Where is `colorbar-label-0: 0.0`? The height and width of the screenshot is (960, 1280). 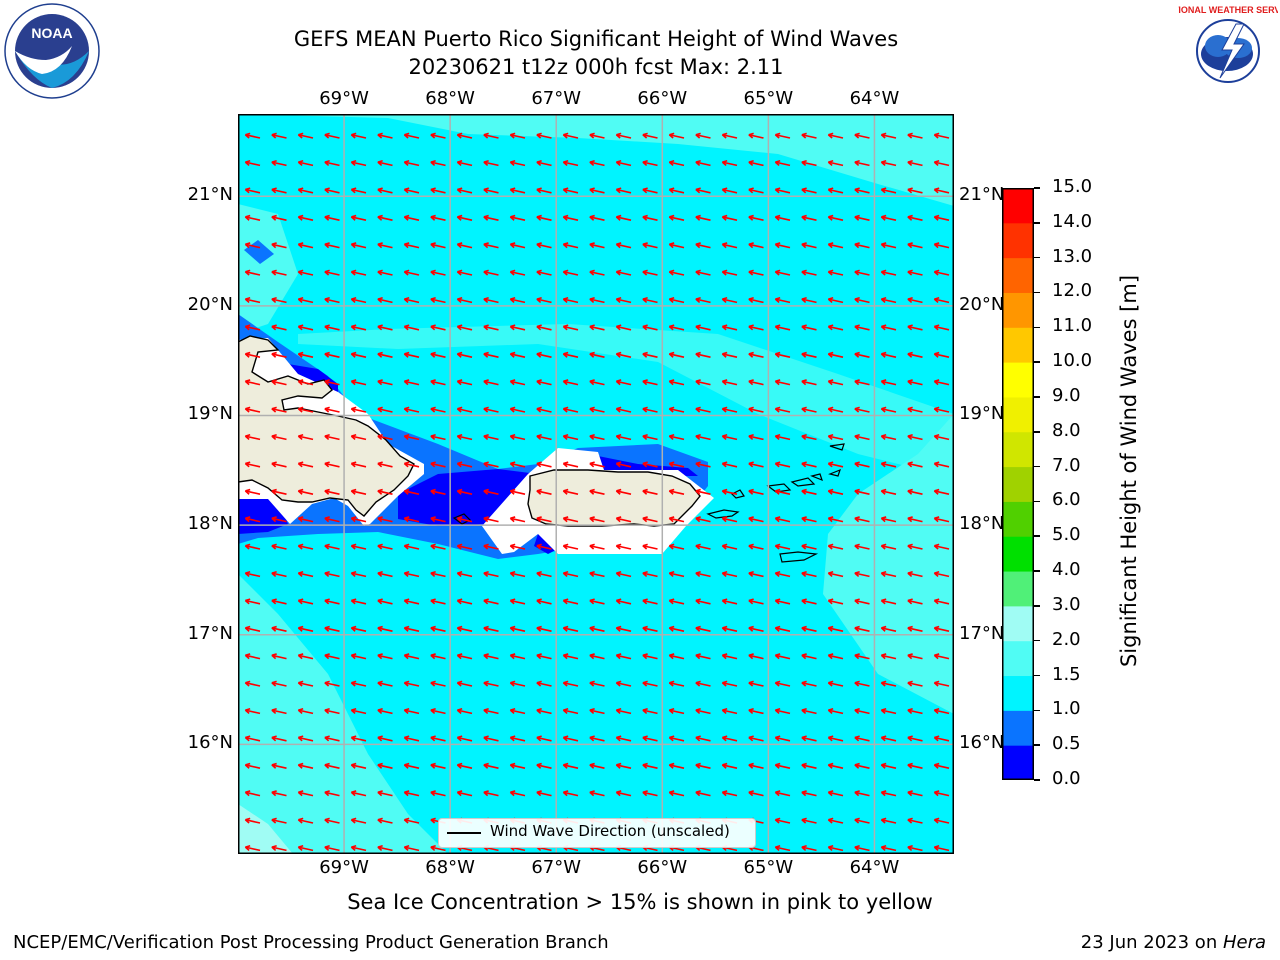
colorbar-label-0: 0.0 is located at coordinates (1066, 778).